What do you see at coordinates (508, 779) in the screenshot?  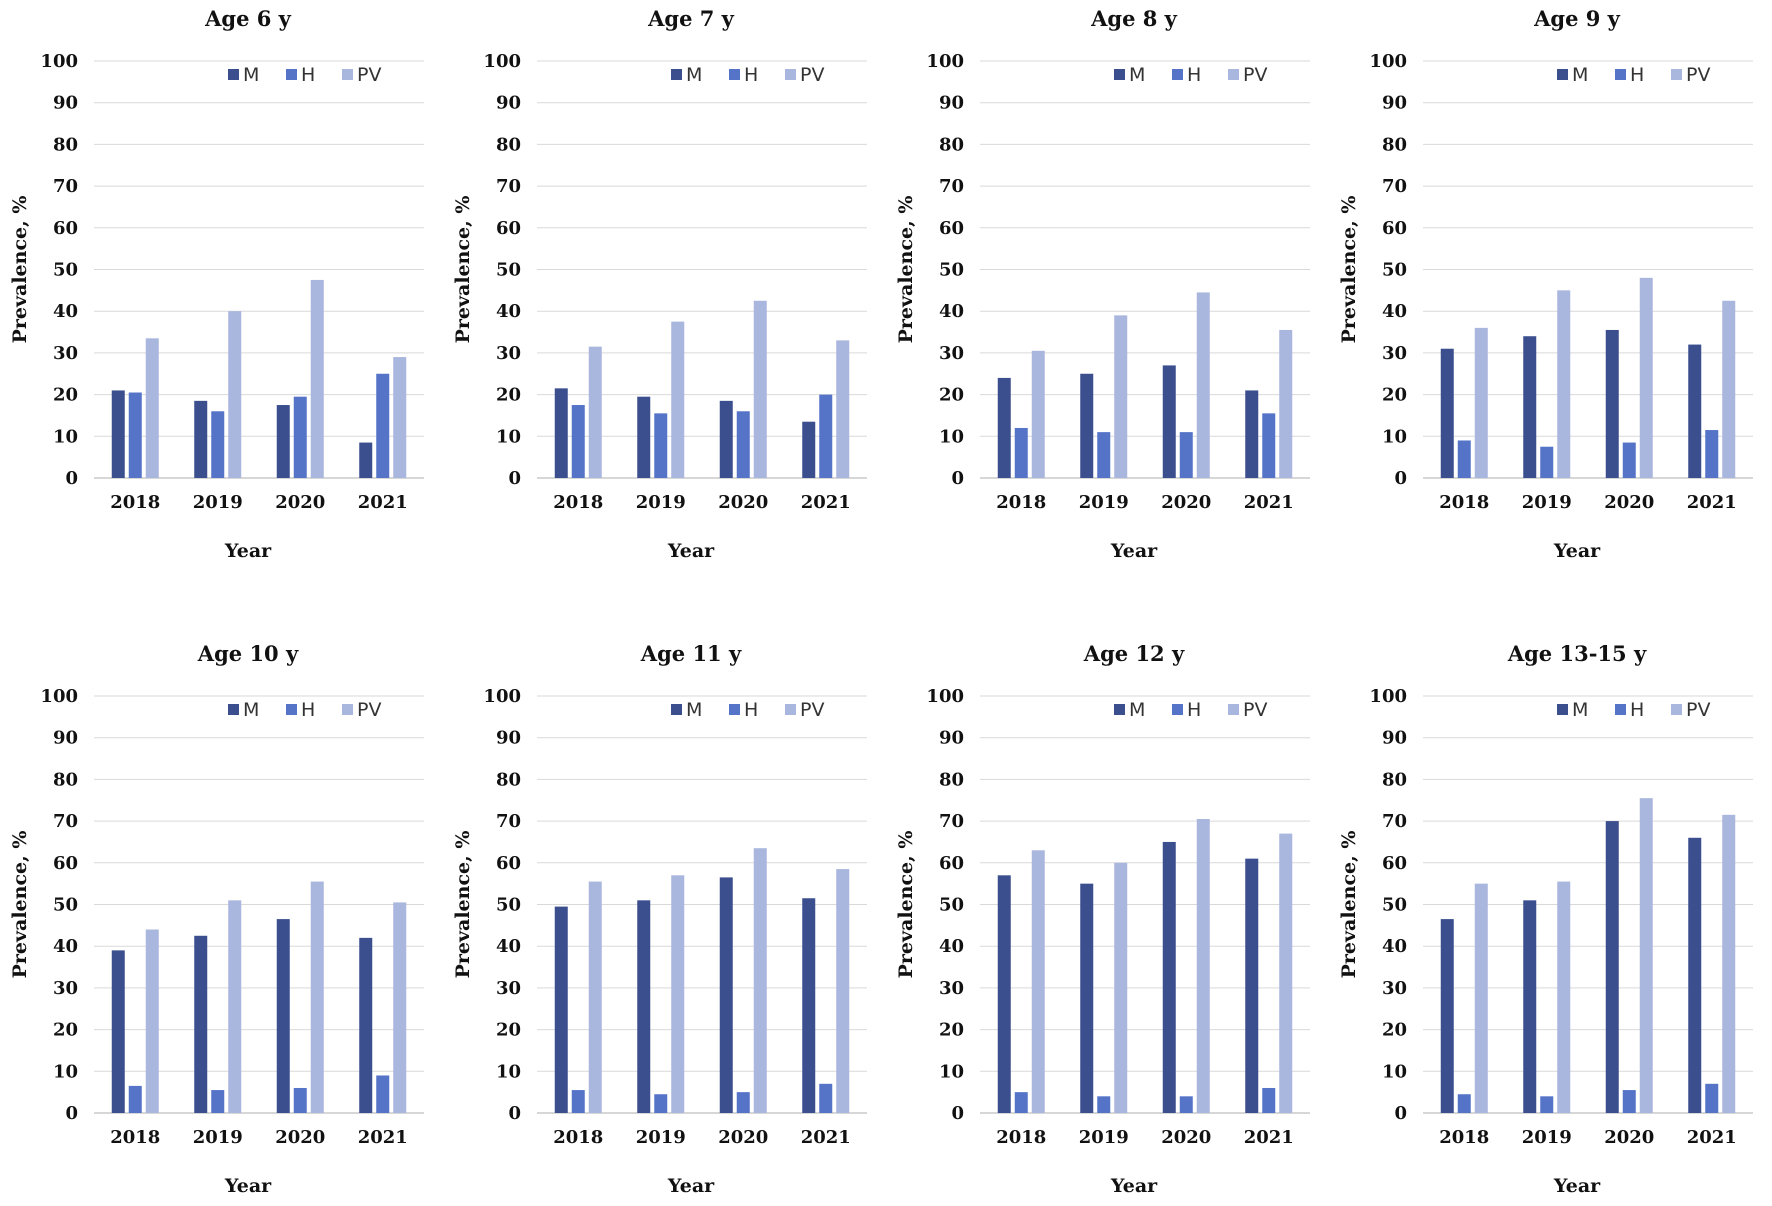 I see `y-tick-label: 80` at bounding box center [508, 779].